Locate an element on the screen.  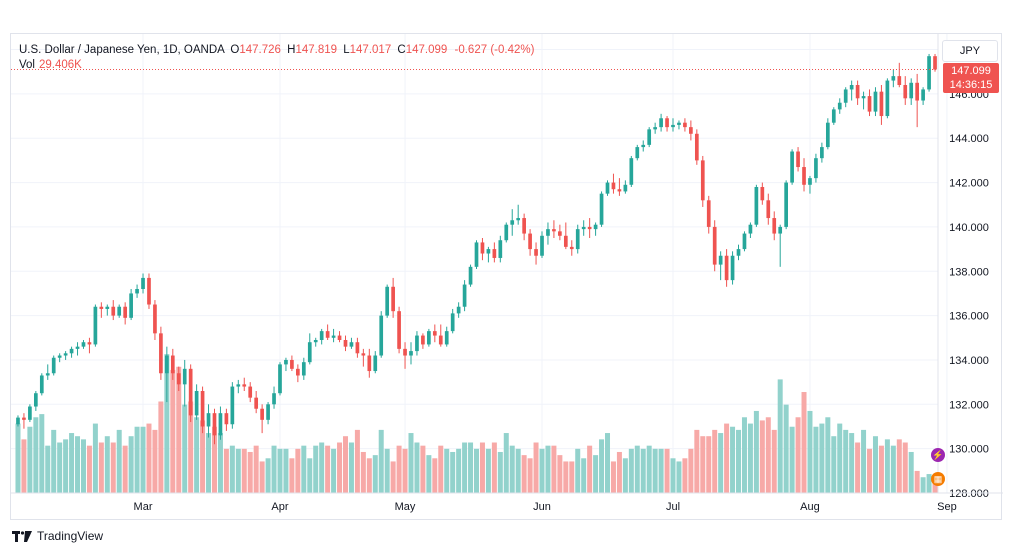
calendar-icon: ▦ is located at coordinates (938, 479).